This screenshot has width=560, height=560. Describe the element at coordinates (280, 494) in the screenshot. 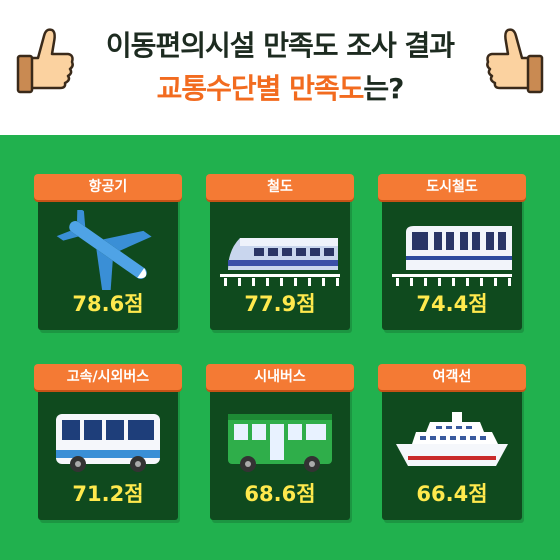

I see `card-score: 68.6점` at that location.